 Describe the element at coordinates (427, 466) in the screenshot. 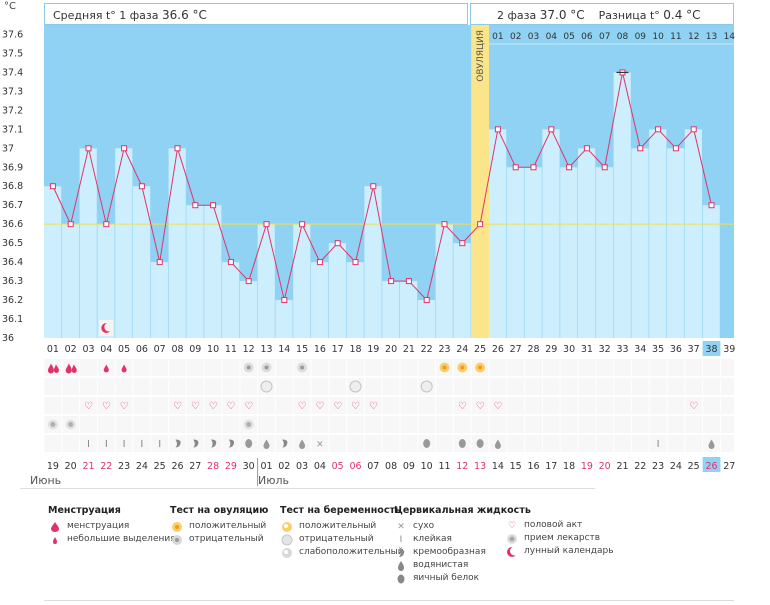

I see `date-label: 10` at that location.